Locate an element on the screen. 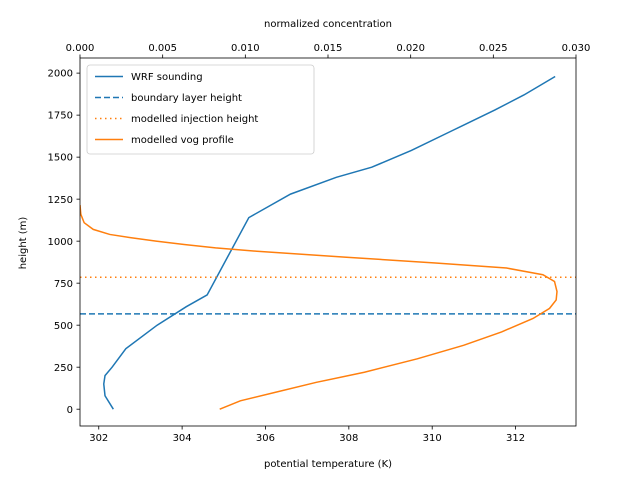 This screenshot has height=485, width=640. top-tick-label: 0.025 is located at coordinates (493, 48).